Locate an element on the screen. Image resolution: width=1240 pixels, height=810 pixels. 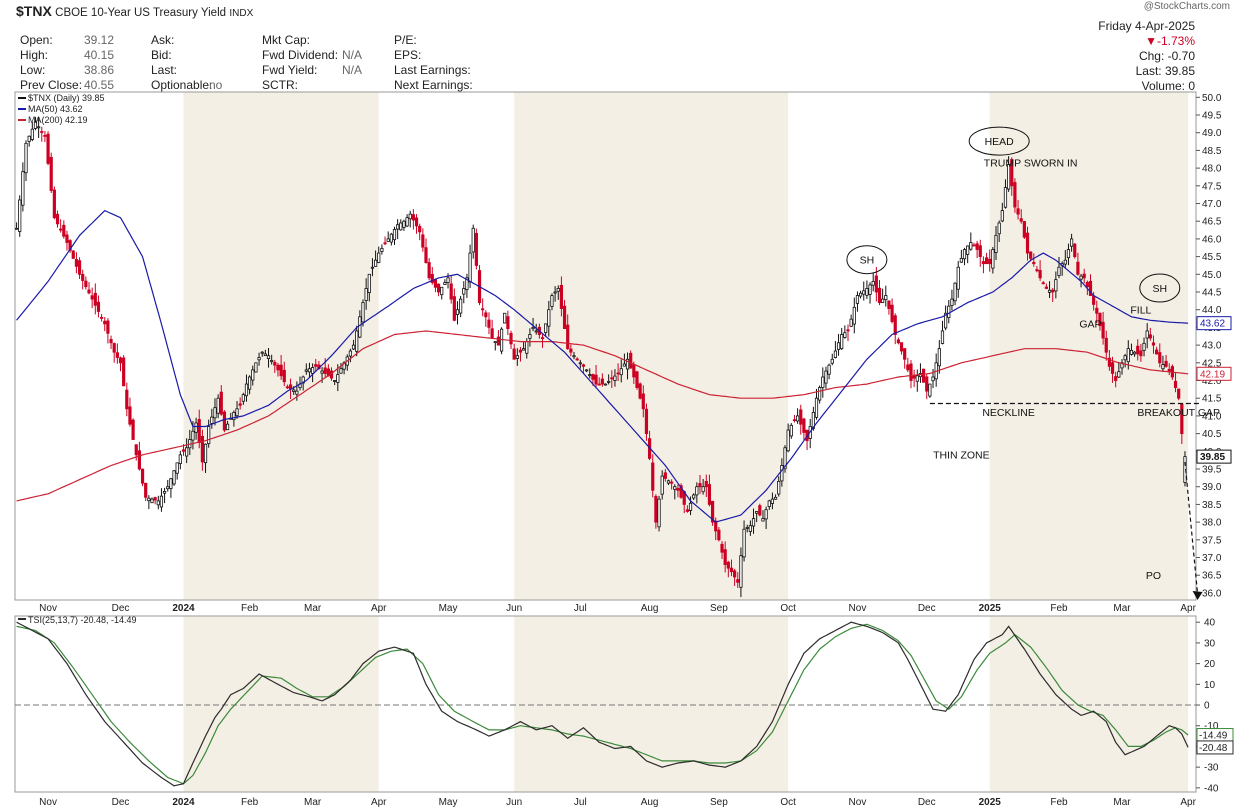
y-tick-label: 37.0 is located at coordinates (1212, 558).